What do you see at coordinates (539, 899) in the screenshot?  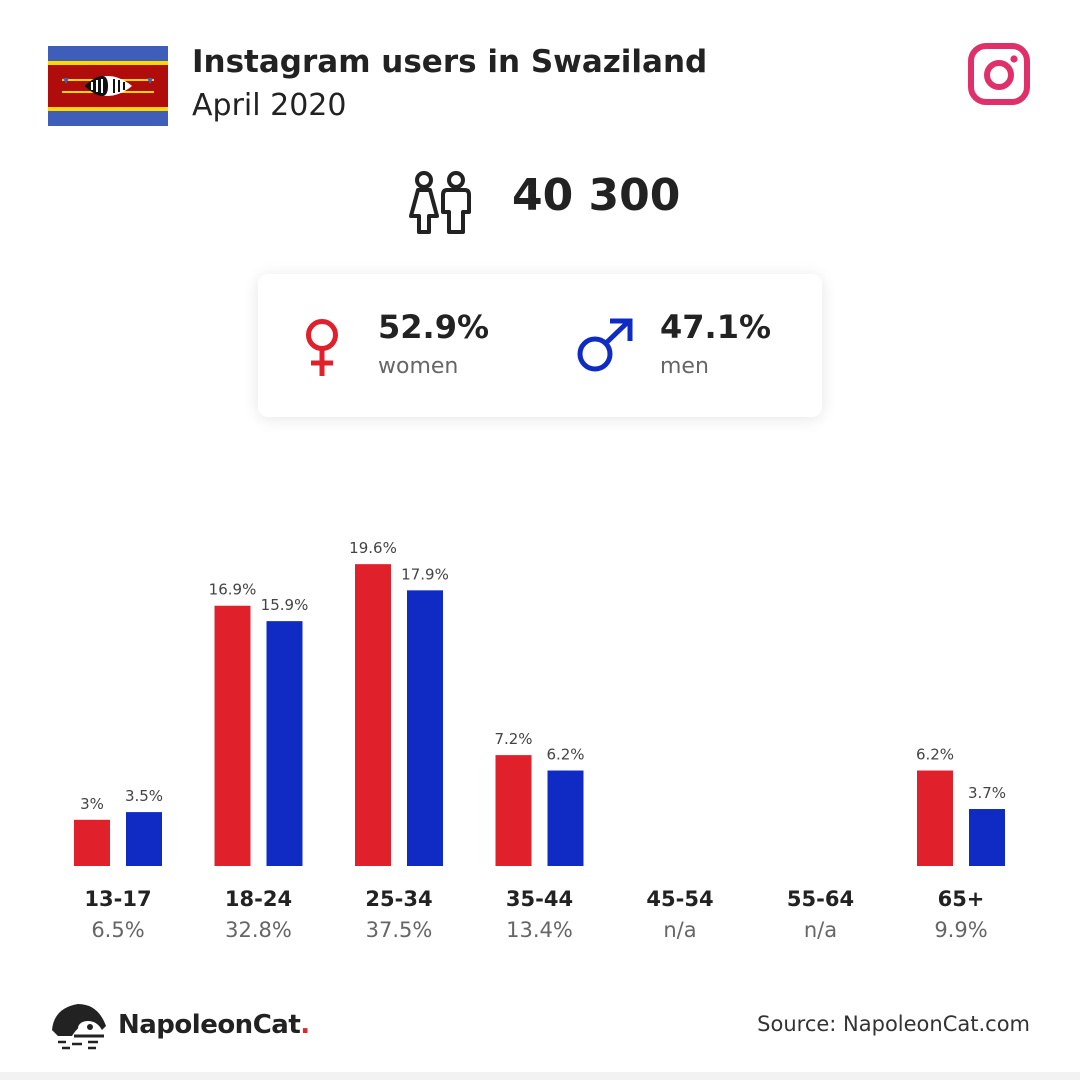 I see `category-label-35-44: 35-44` at bounding box center [539, 899].